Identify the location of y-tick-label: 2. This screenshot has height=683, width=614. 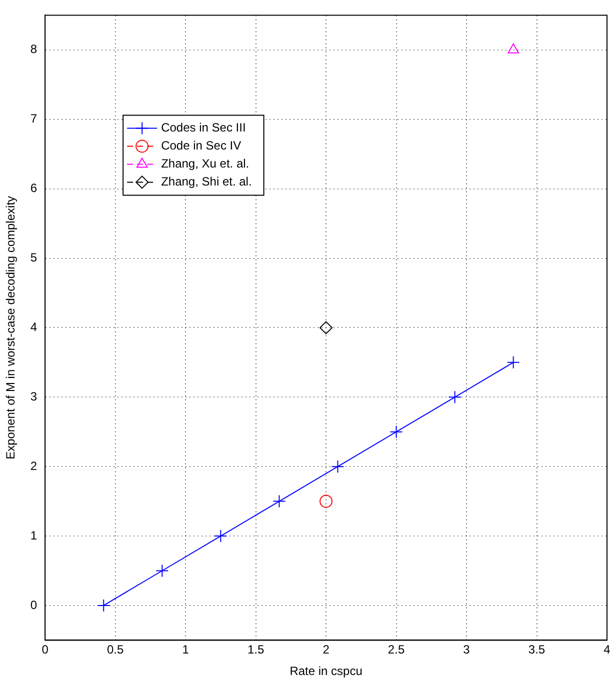
(34, 465).